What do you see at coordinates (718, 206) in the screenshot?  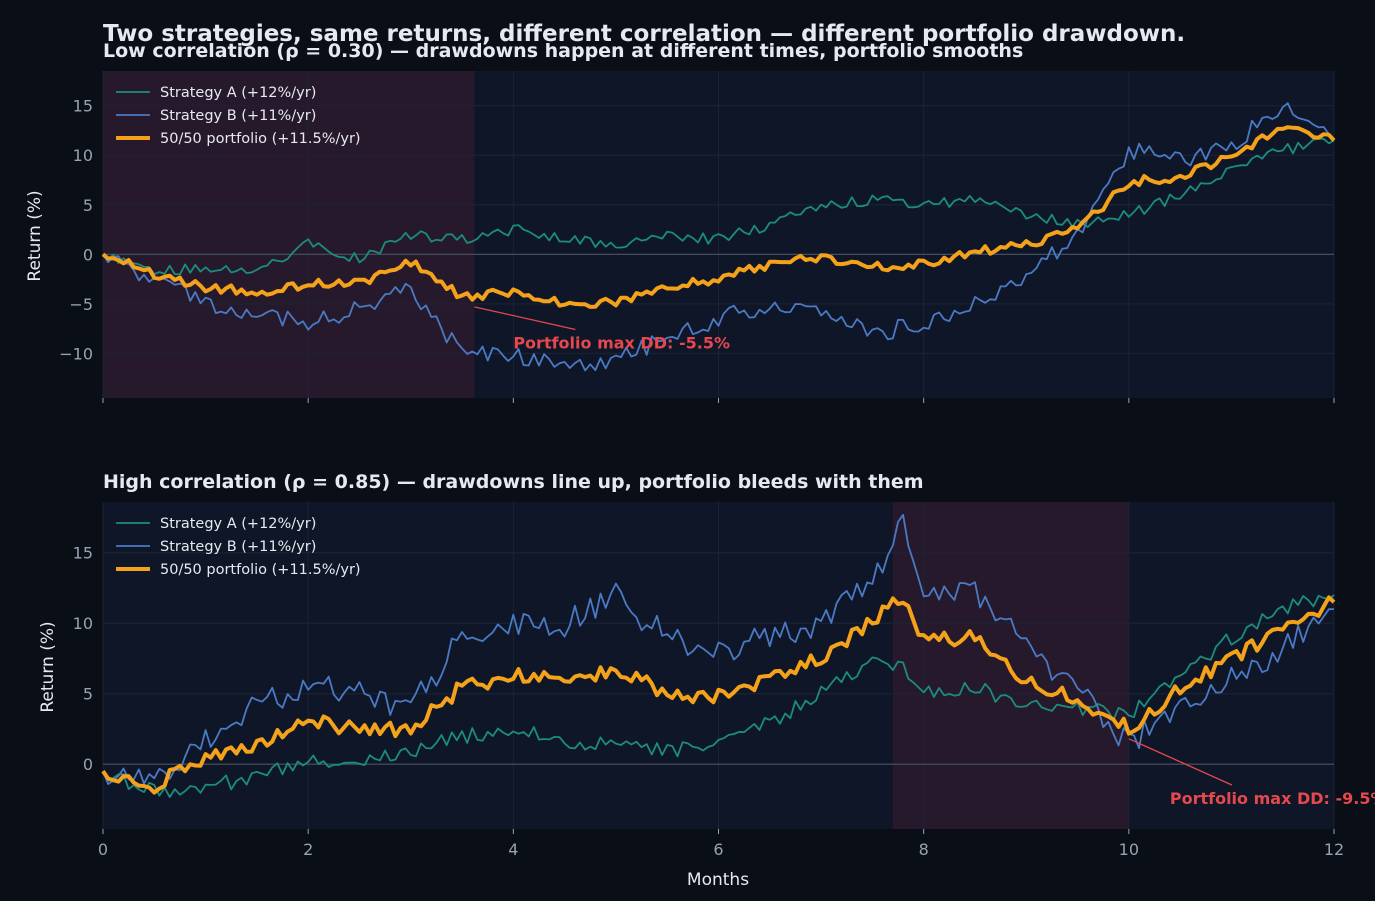 I see `series-line-strategy-a` at bounding box center [718, 206].